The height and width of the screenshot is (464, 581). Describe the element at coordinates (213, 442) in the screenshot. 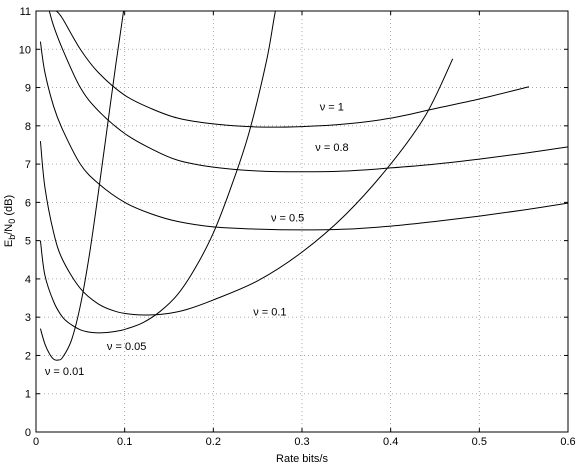

I see `x-tick-label: 0.2` at that location.